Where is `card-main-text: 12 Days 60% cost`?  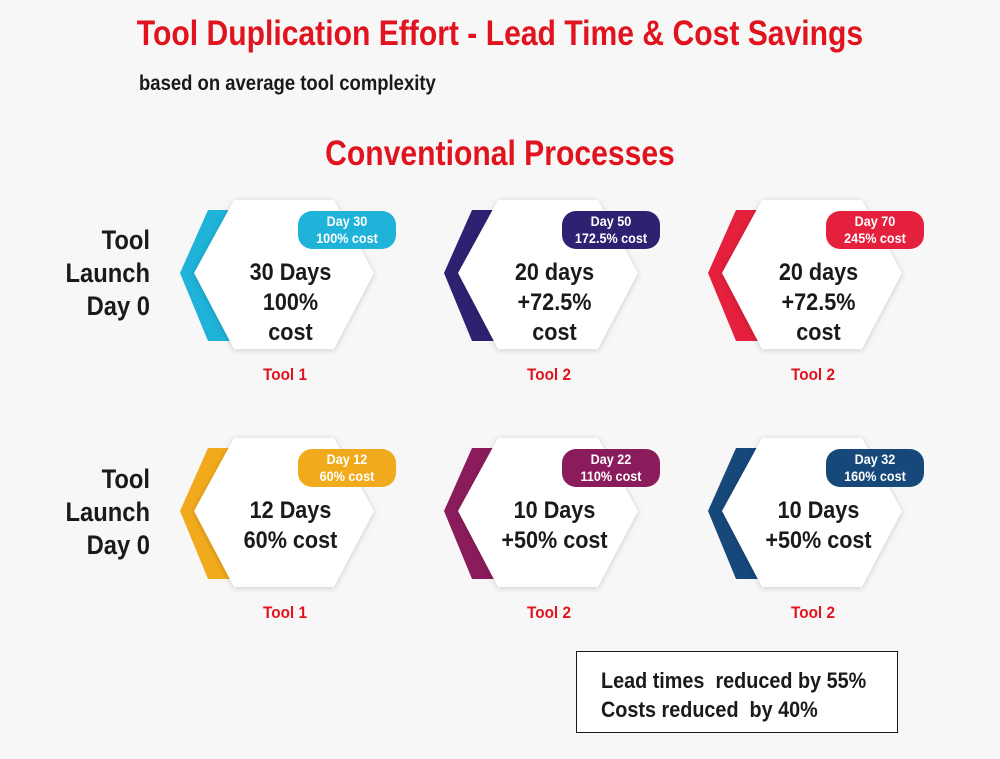 card-main-text: 12 Days 60% cost is located at coordinates (291, 526).